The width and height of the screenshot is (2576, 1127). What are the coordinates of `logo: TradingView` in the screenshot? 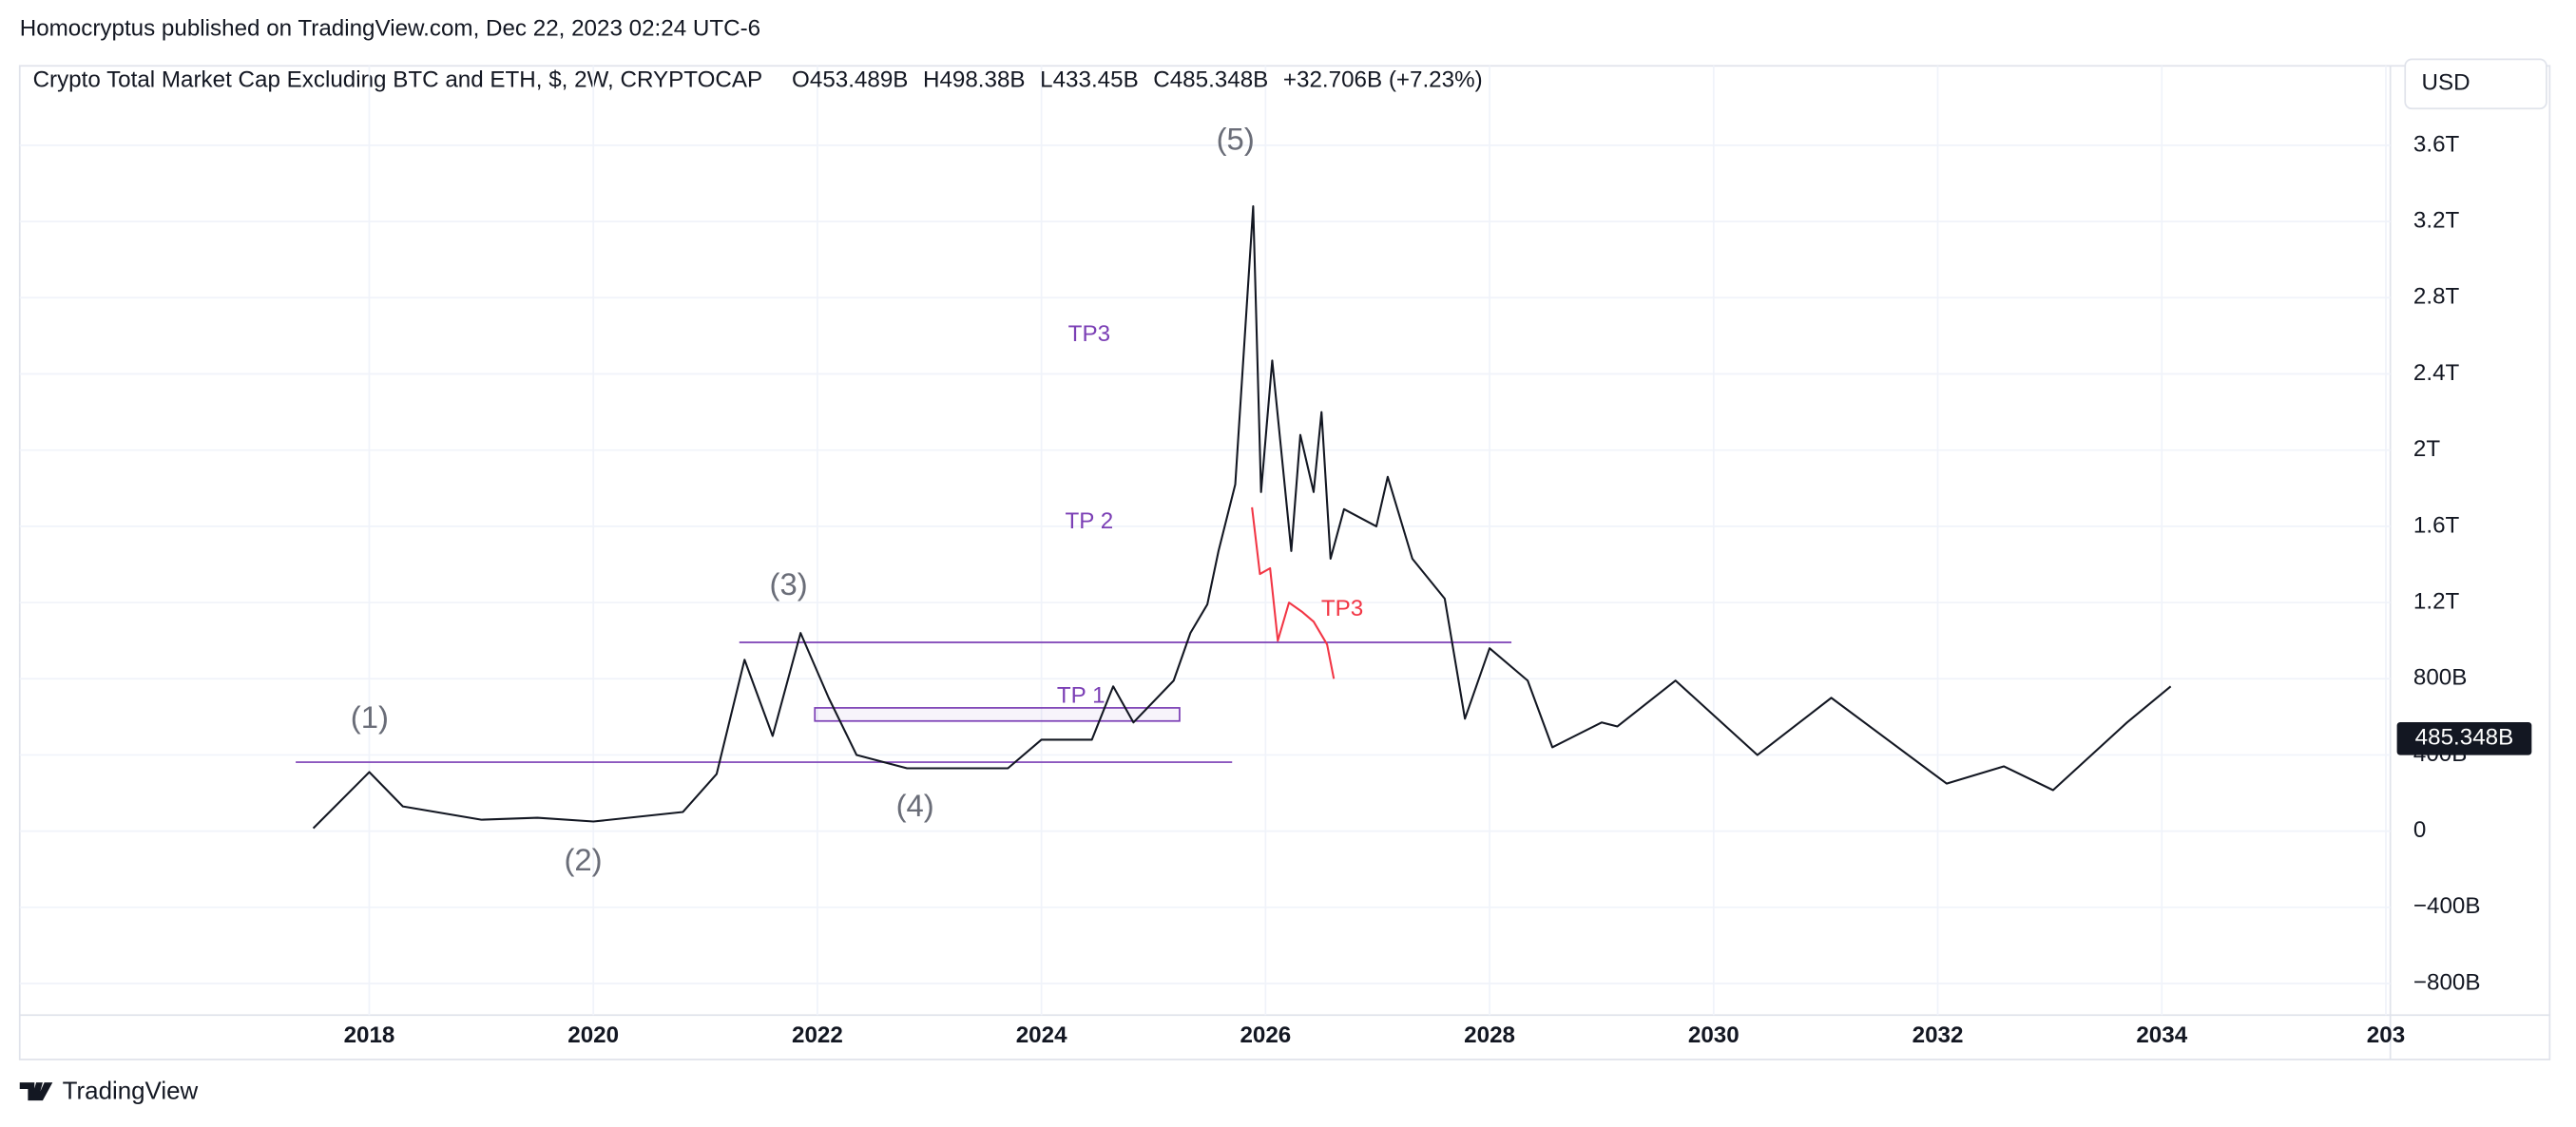 It's located at (109, 1091).